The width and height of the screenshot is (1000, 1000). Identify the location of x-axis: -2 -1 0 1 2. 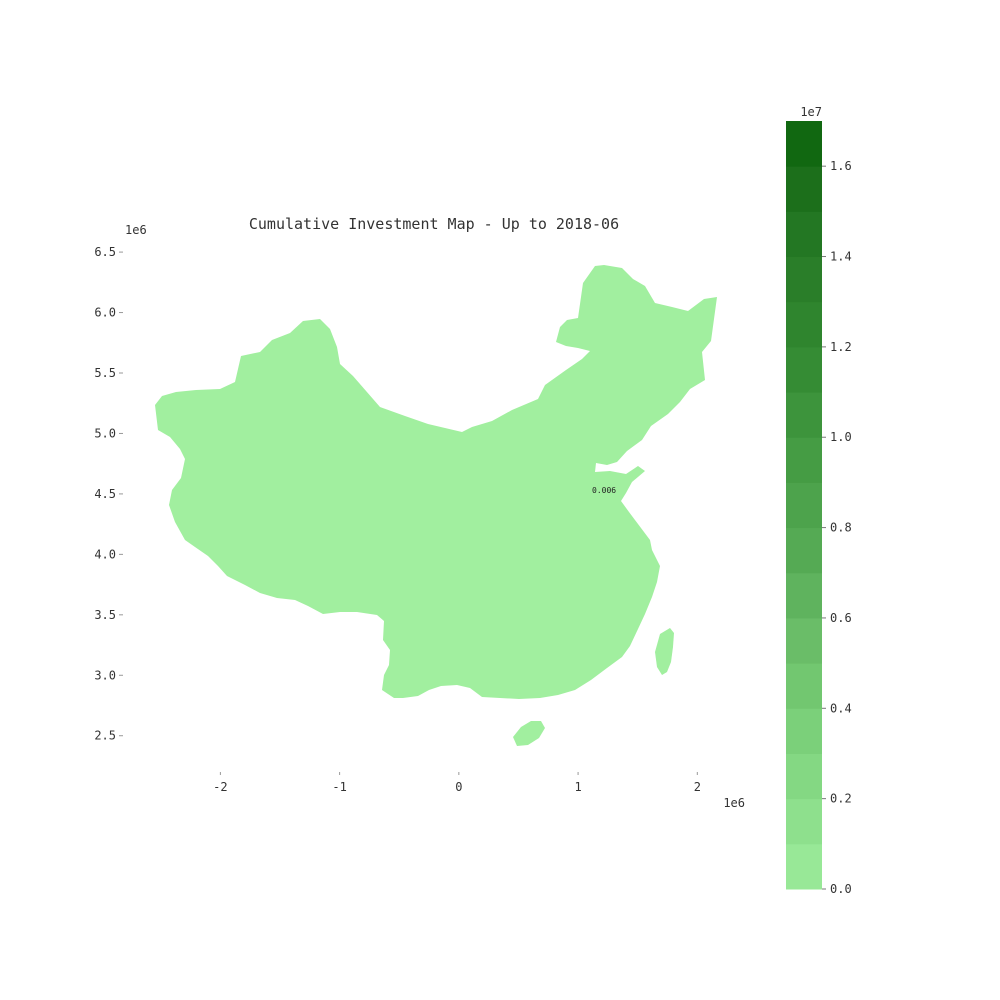
(457, 783).